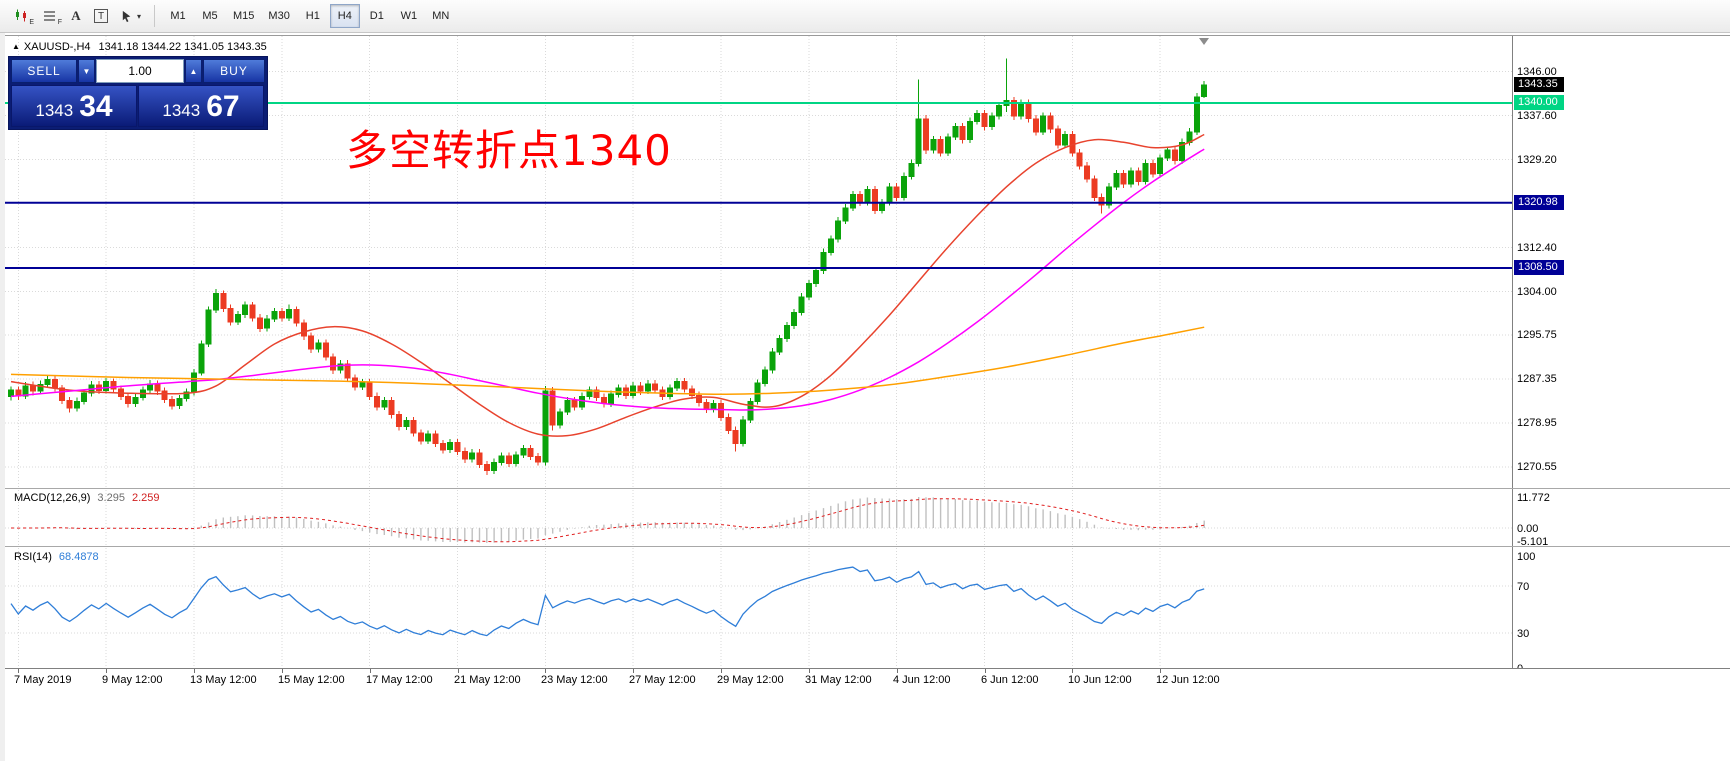  I want to click on time-axis-label: 29 May 12:00, so click(750, 680).